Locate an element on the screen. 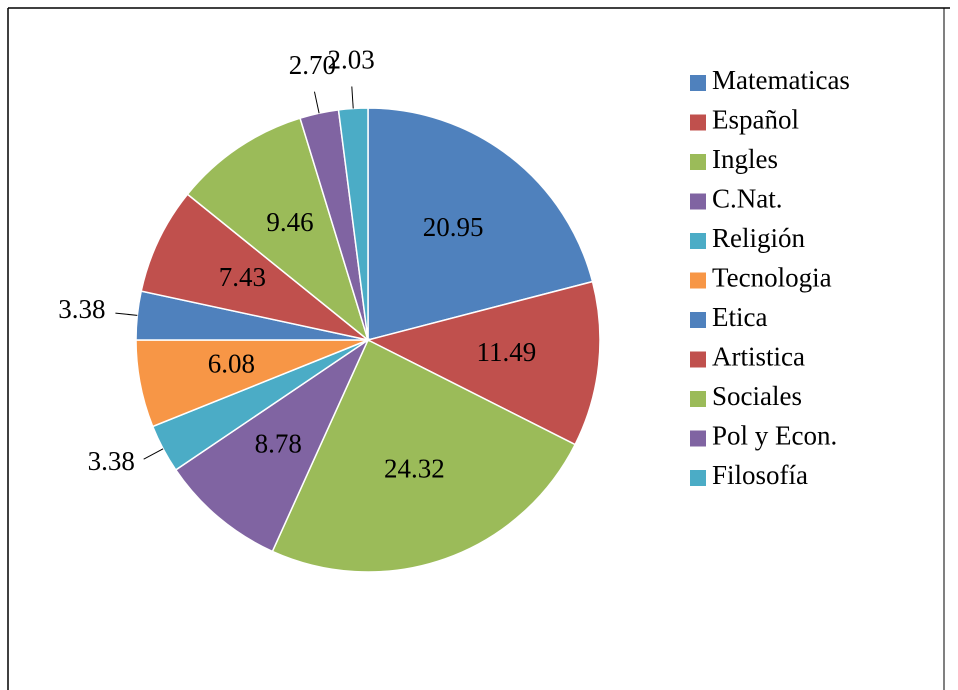  legend-label: Religión is located at coordinates (758, 238).